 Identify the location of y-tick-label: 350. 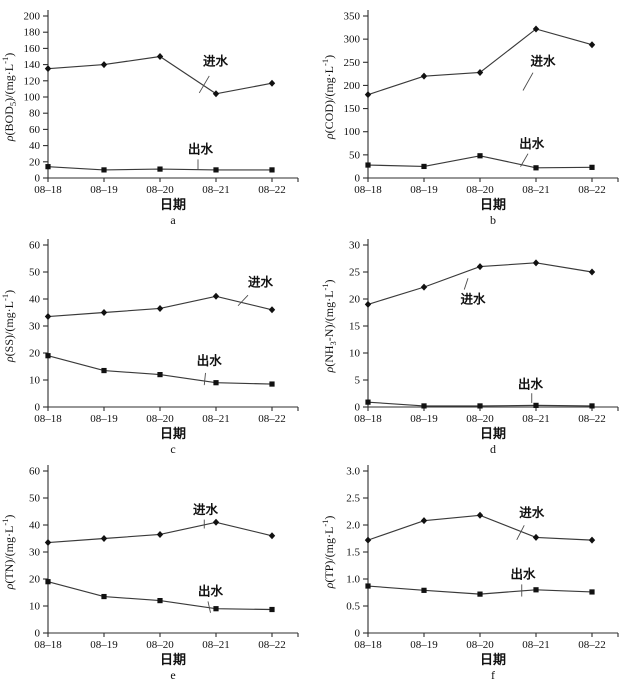
(352, 17).